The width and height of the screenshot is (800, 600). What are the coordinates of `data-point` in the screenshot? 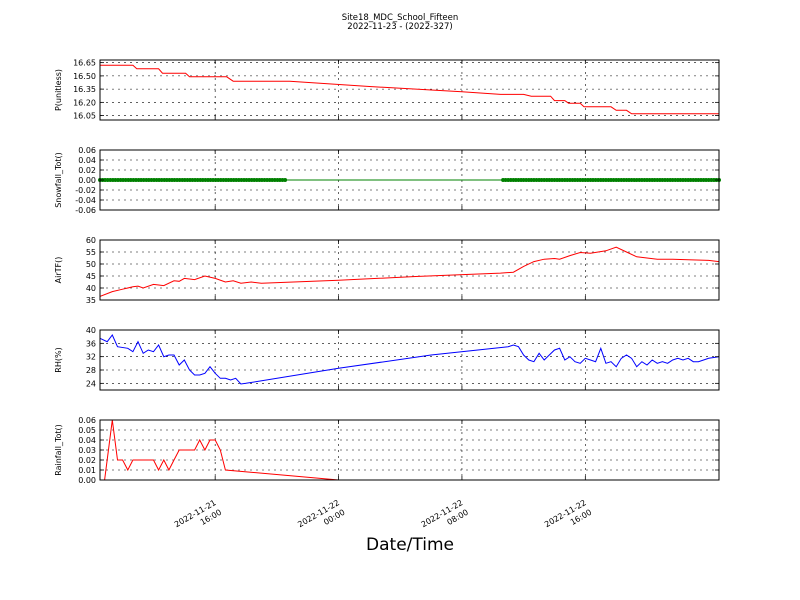 It's located at (285, 180).